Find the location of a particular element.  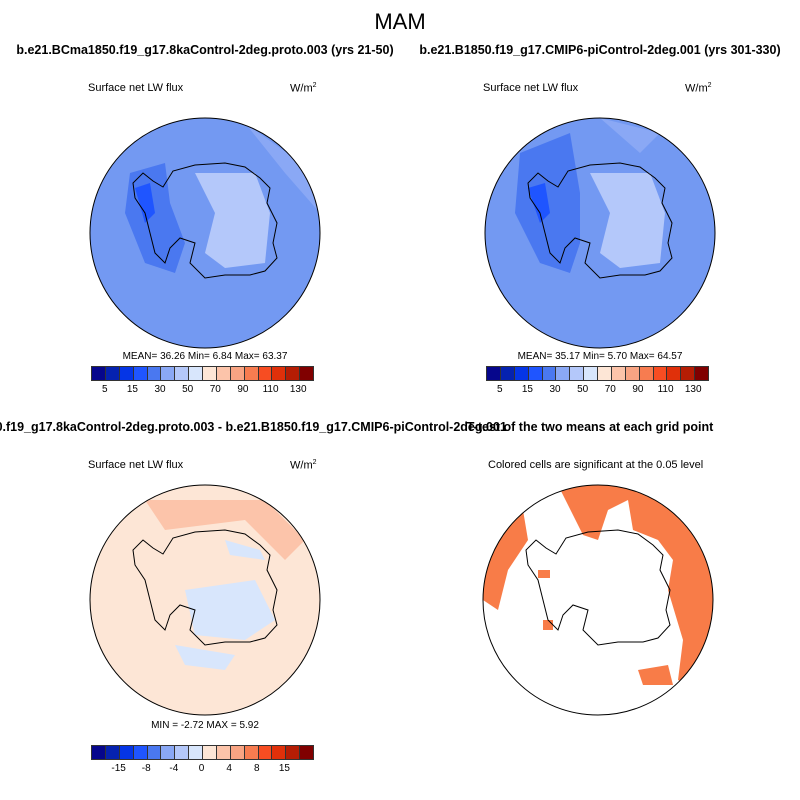

figure-title: MAM is located at coordinates (400, 21).